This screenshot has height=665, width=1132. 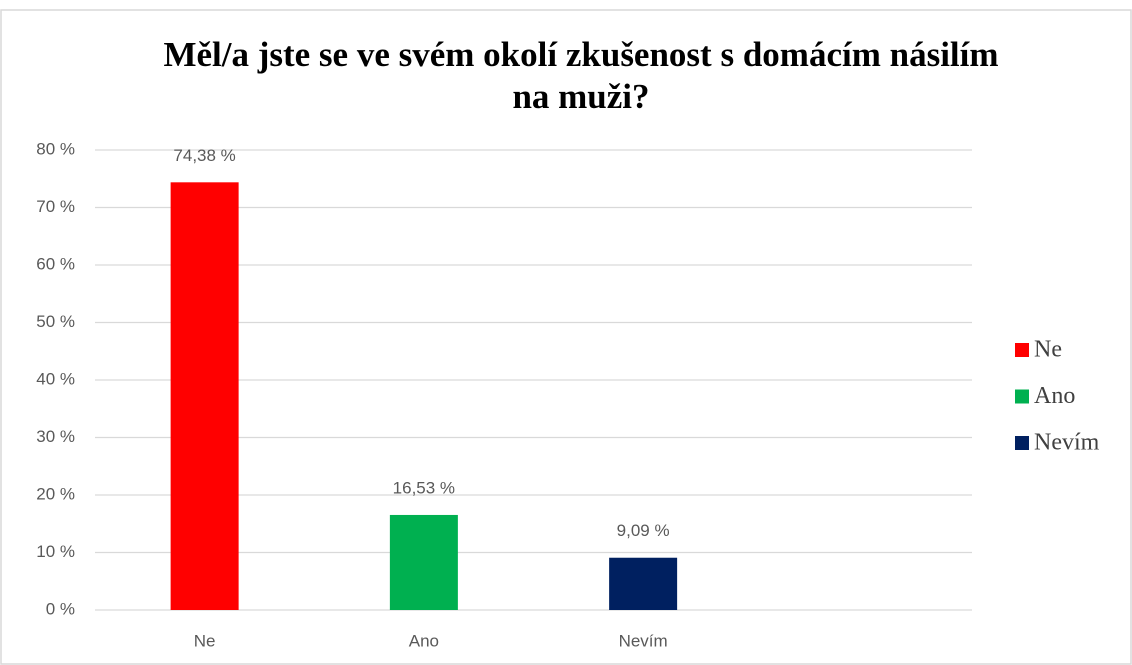 I want to click on y-tick-label: 70 %, so click(x=55, y=206).